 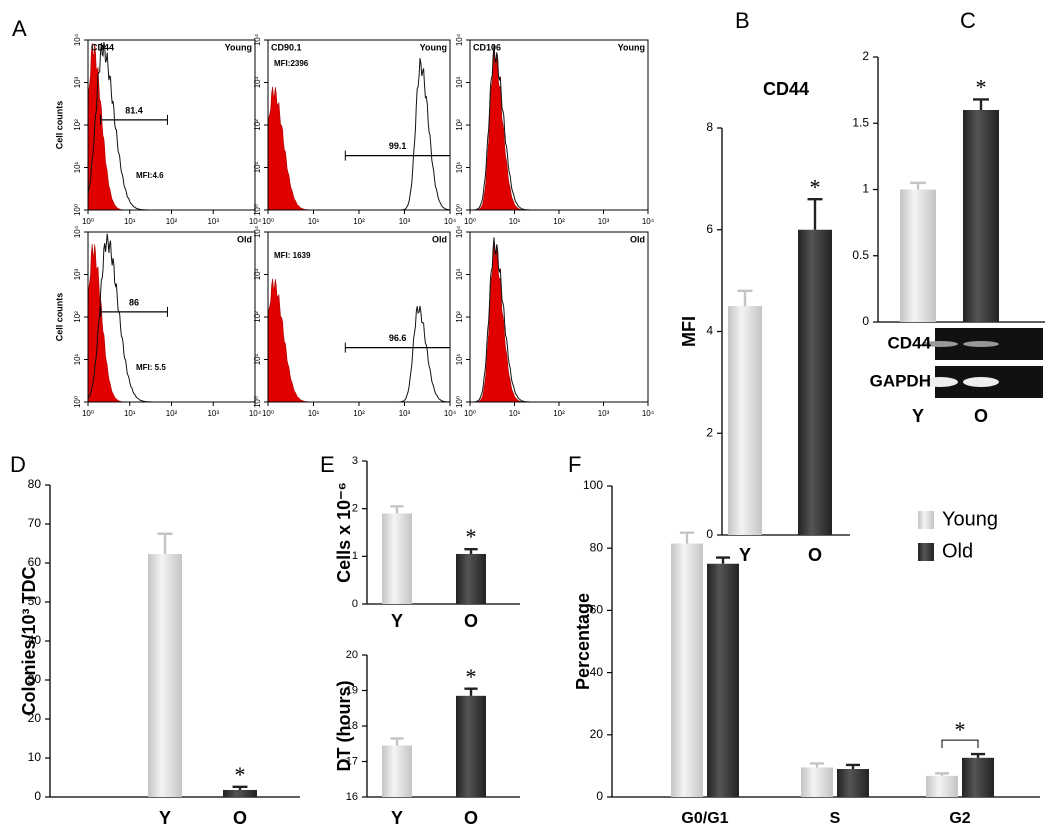 I want to click on y-tick-label: 10, so click(x=35, y=757).